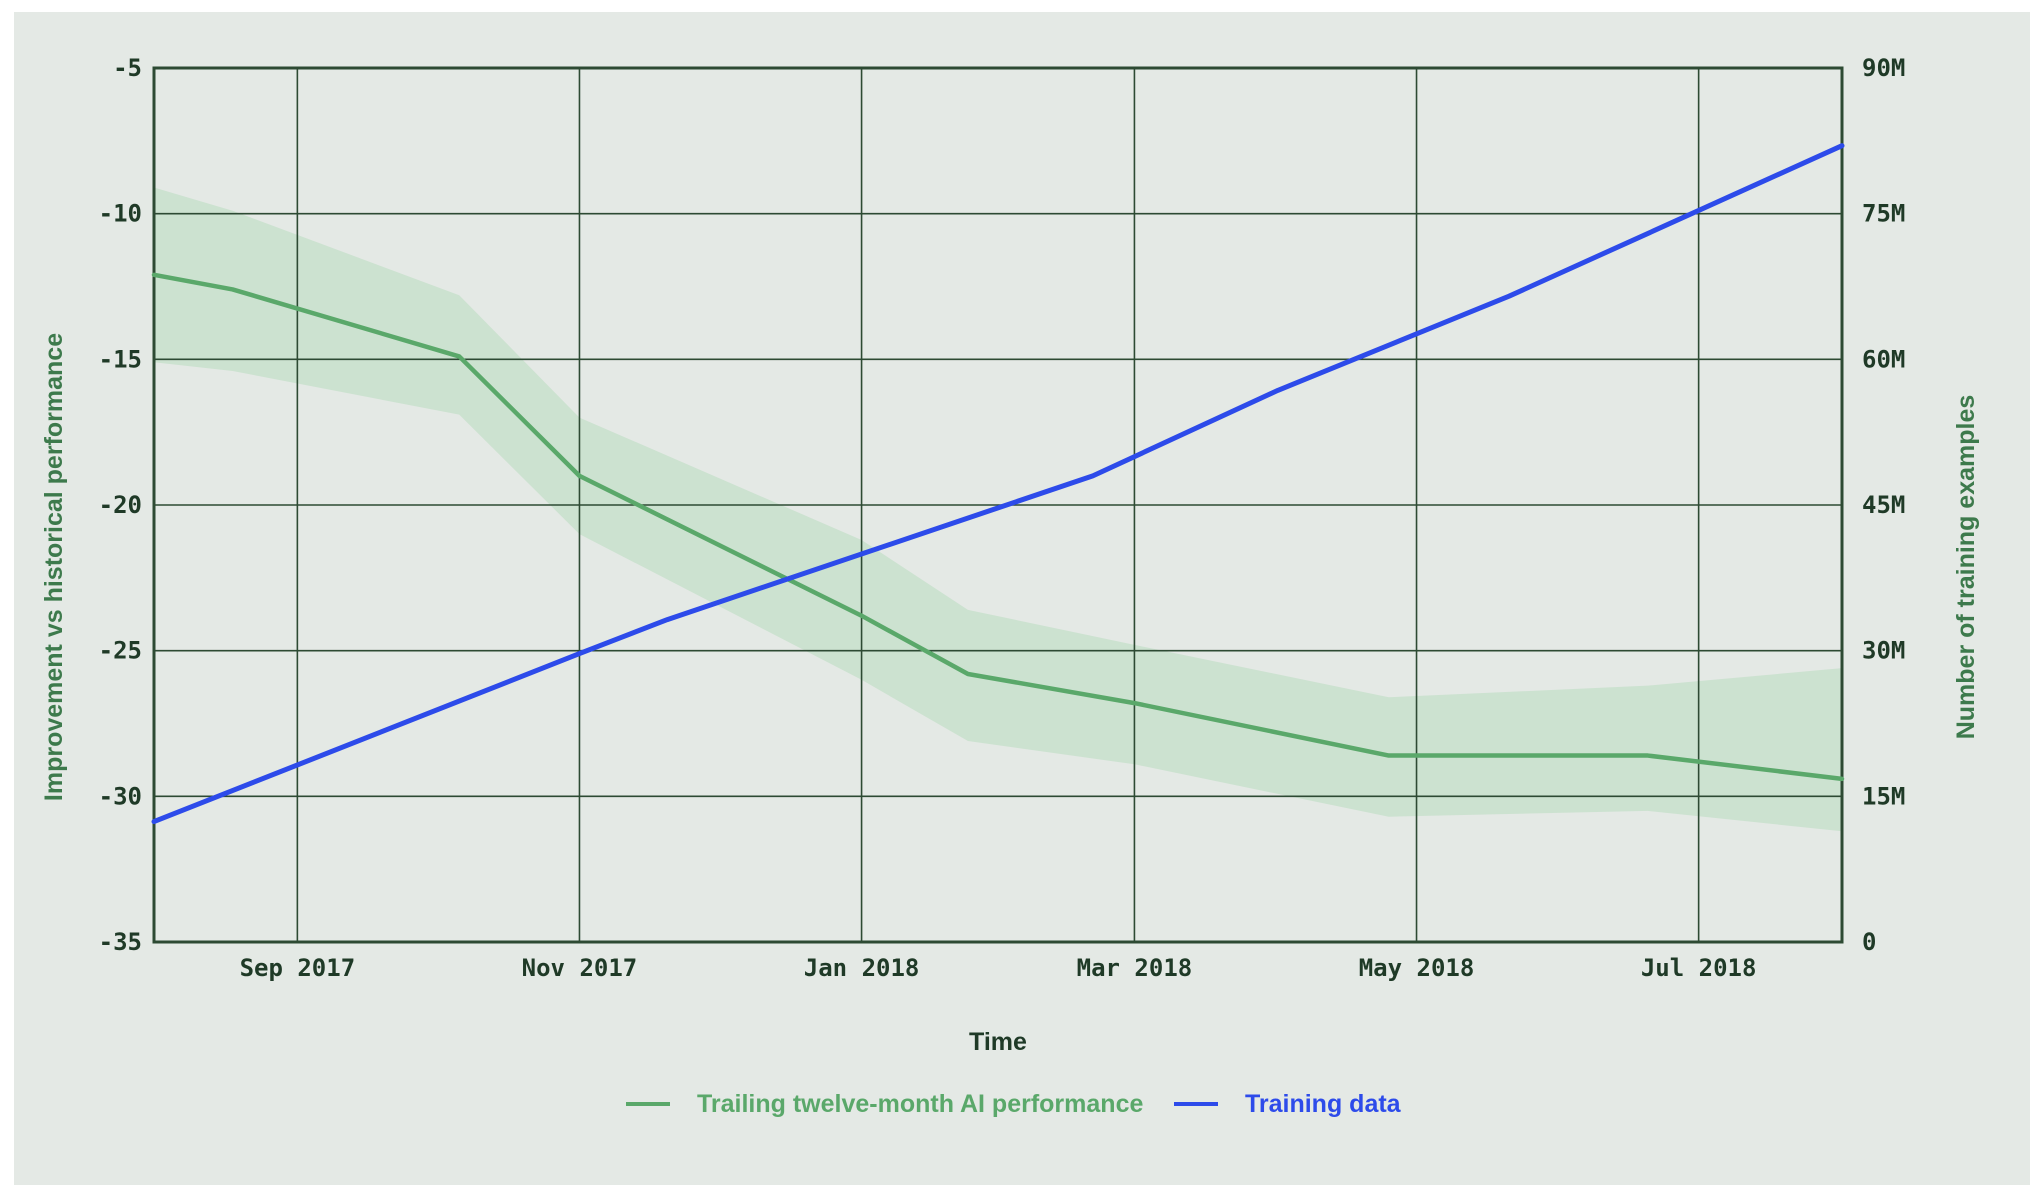 The height and width of the screenshot is (1202, 2044). What do you see at coordinates (120, 359) in the screenshot?
I see `y-left-tick-label: -15` at bounding box center [120, 359].